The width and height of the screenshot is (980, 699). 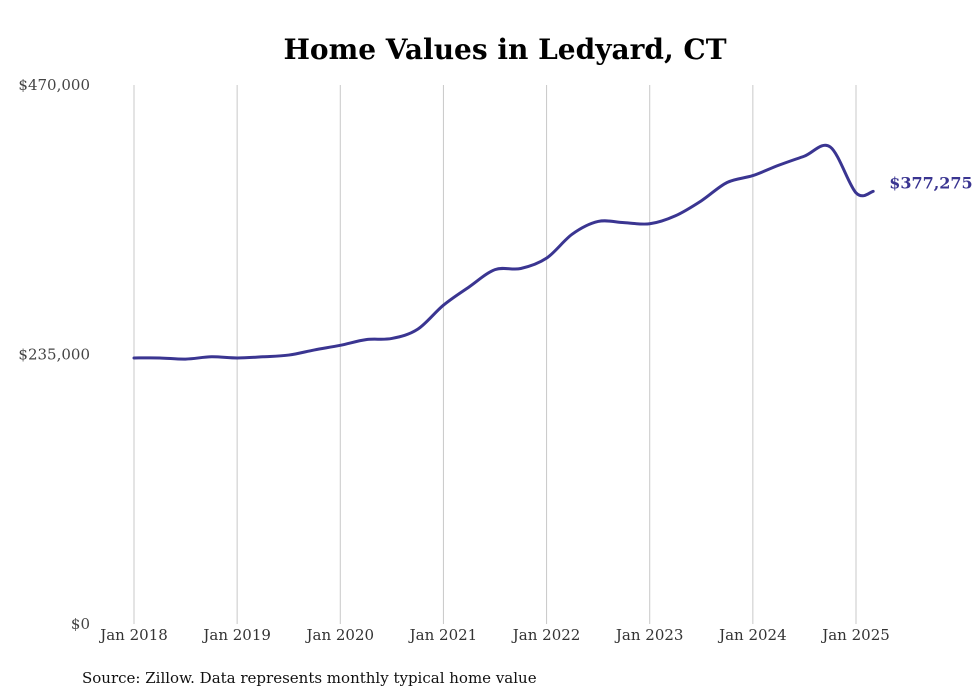 I want to click on y-axis-ticks: $0 $235,000 $470,000, so click(x=54, y=354).